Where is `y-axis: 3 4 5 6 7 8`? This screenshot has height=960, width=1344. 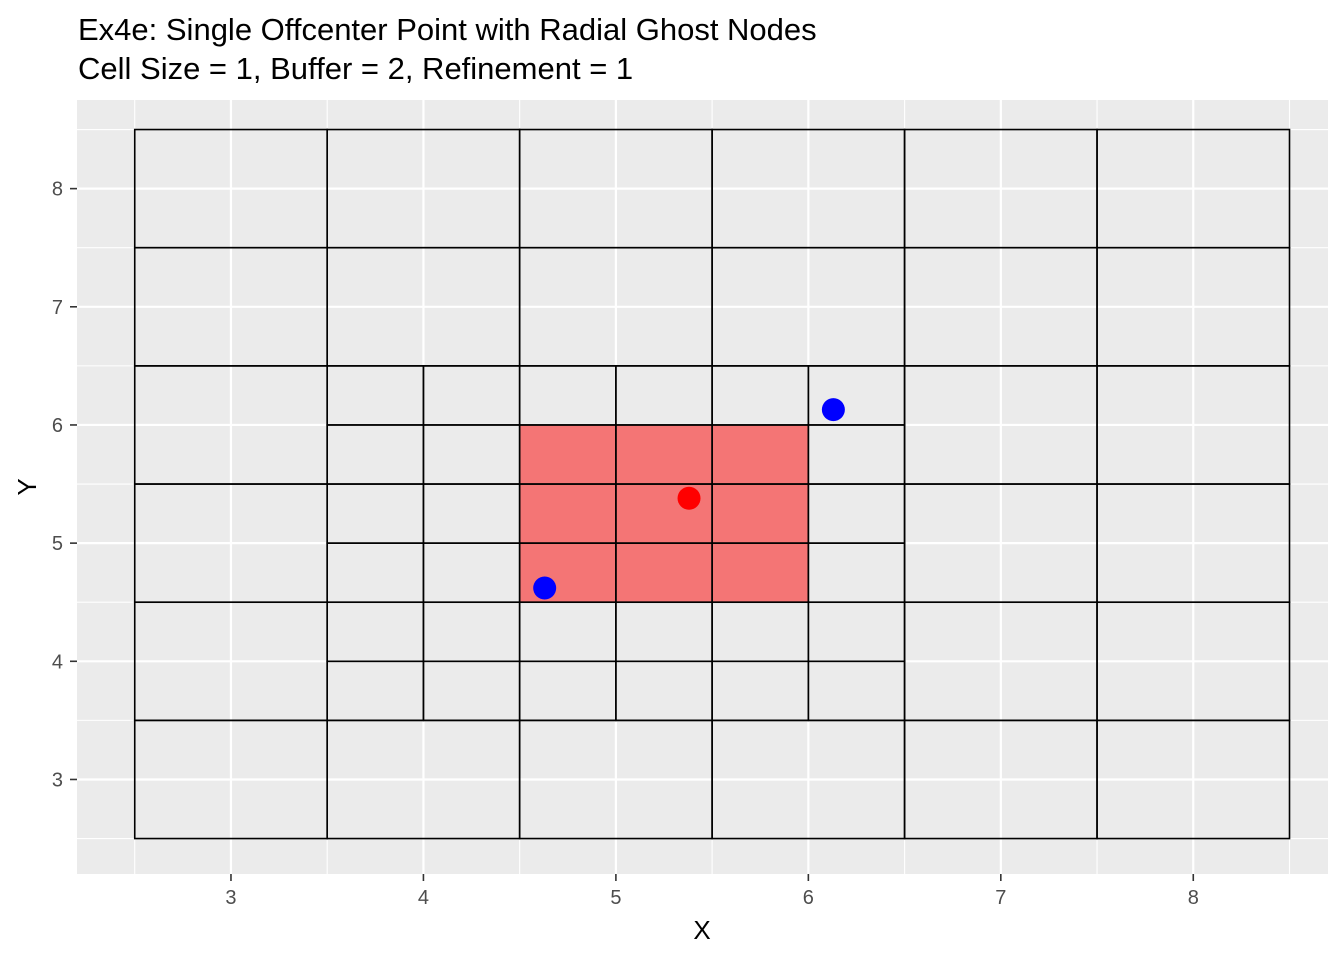 y-axis: 3 4 5 6 7 8 is located at coordinates (64, 485).